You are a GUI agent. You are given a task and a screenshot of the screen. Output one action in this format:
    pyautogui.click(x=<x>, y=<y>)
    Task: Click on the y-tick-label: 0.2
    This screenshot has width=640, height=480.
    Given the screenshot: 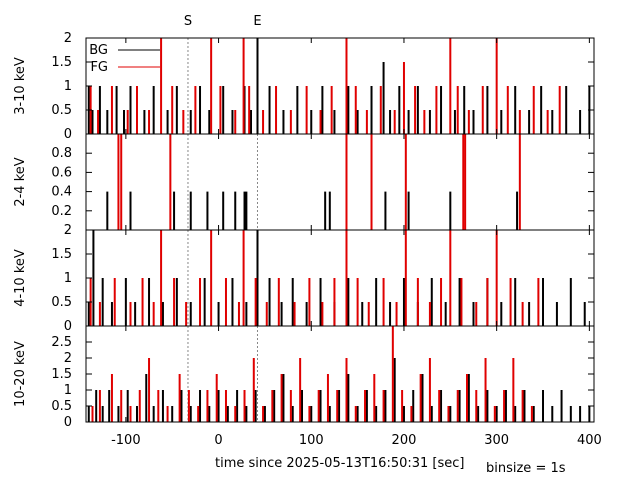 What is the action you would take?
    pyautogui.click(x=61, y=211)
    